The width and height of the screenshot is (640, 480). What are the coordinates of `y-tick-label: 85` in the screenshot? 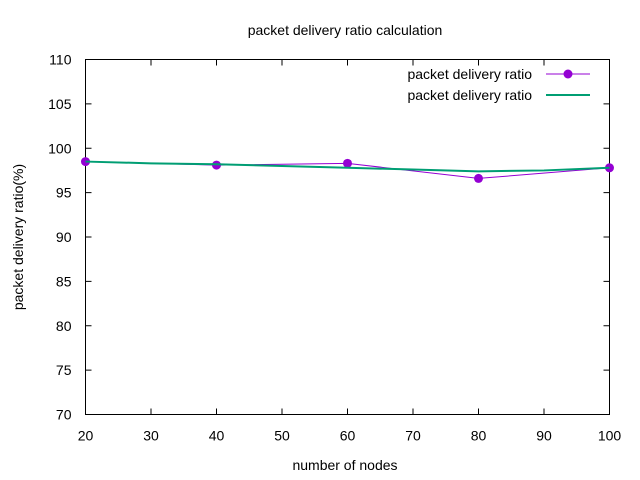 It's located at (64, 281).